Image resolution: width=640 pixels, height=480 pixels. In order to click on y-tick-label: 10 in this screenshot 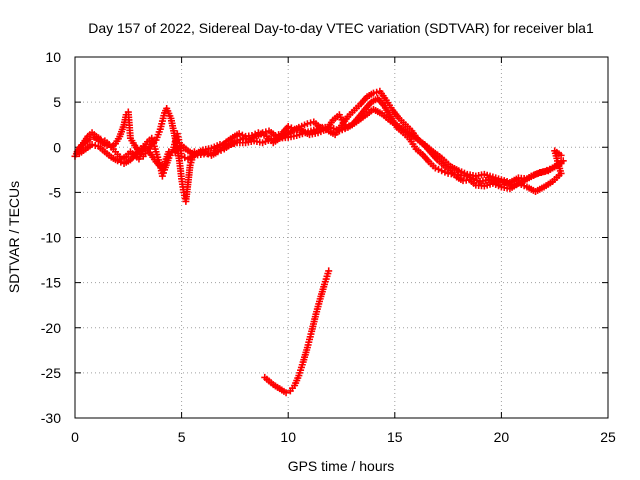, I will do `click(53, 57)`.